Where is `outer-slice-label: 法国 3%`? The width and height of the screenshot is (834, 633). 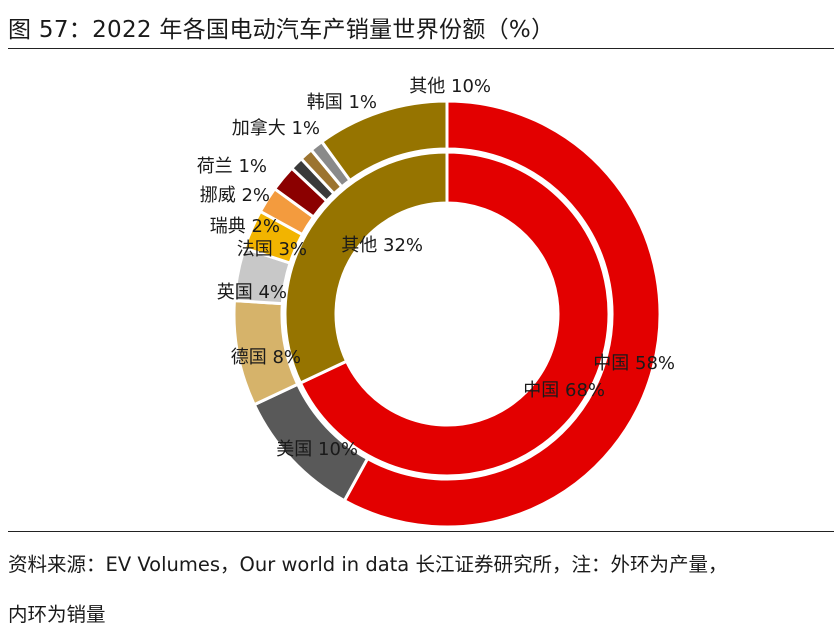
outer-slice-label: 法国 3% is located at coordinates (272, 249).